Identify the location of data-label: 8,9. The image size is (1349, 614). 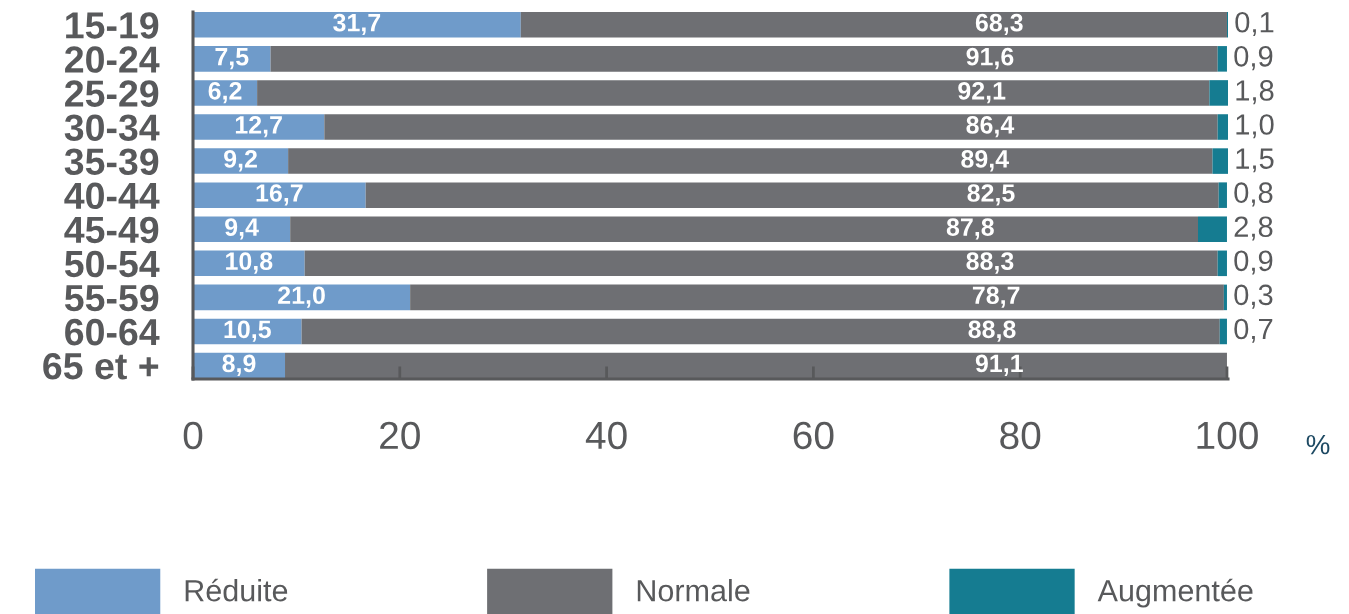
(239, 365).